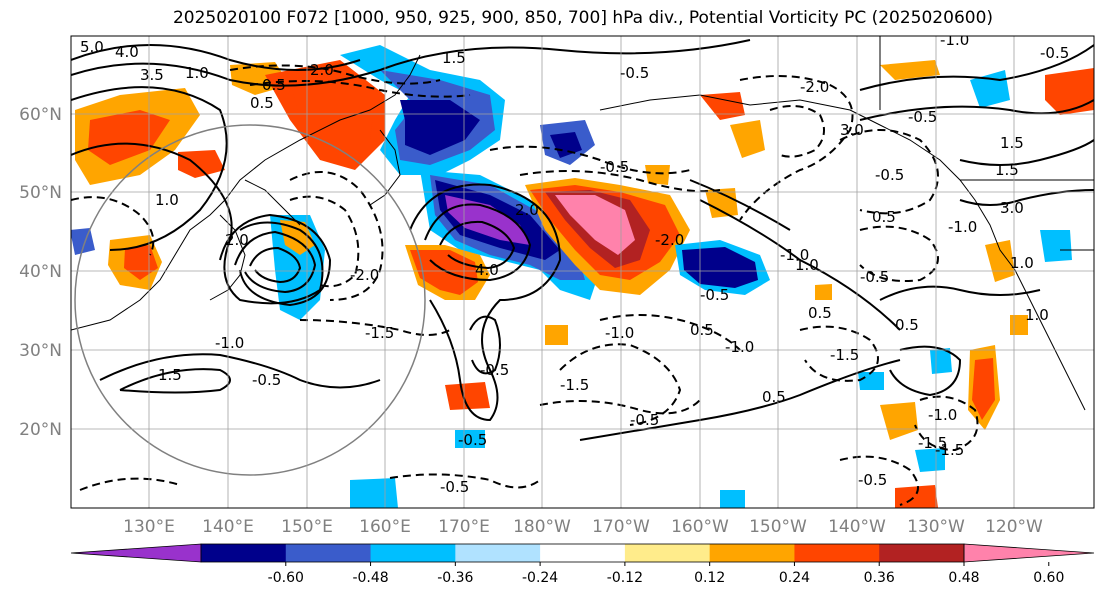 The width and height of the screenshot is (1105, 601). I want to click on contour-label: 3.0, so click(1012, 208).